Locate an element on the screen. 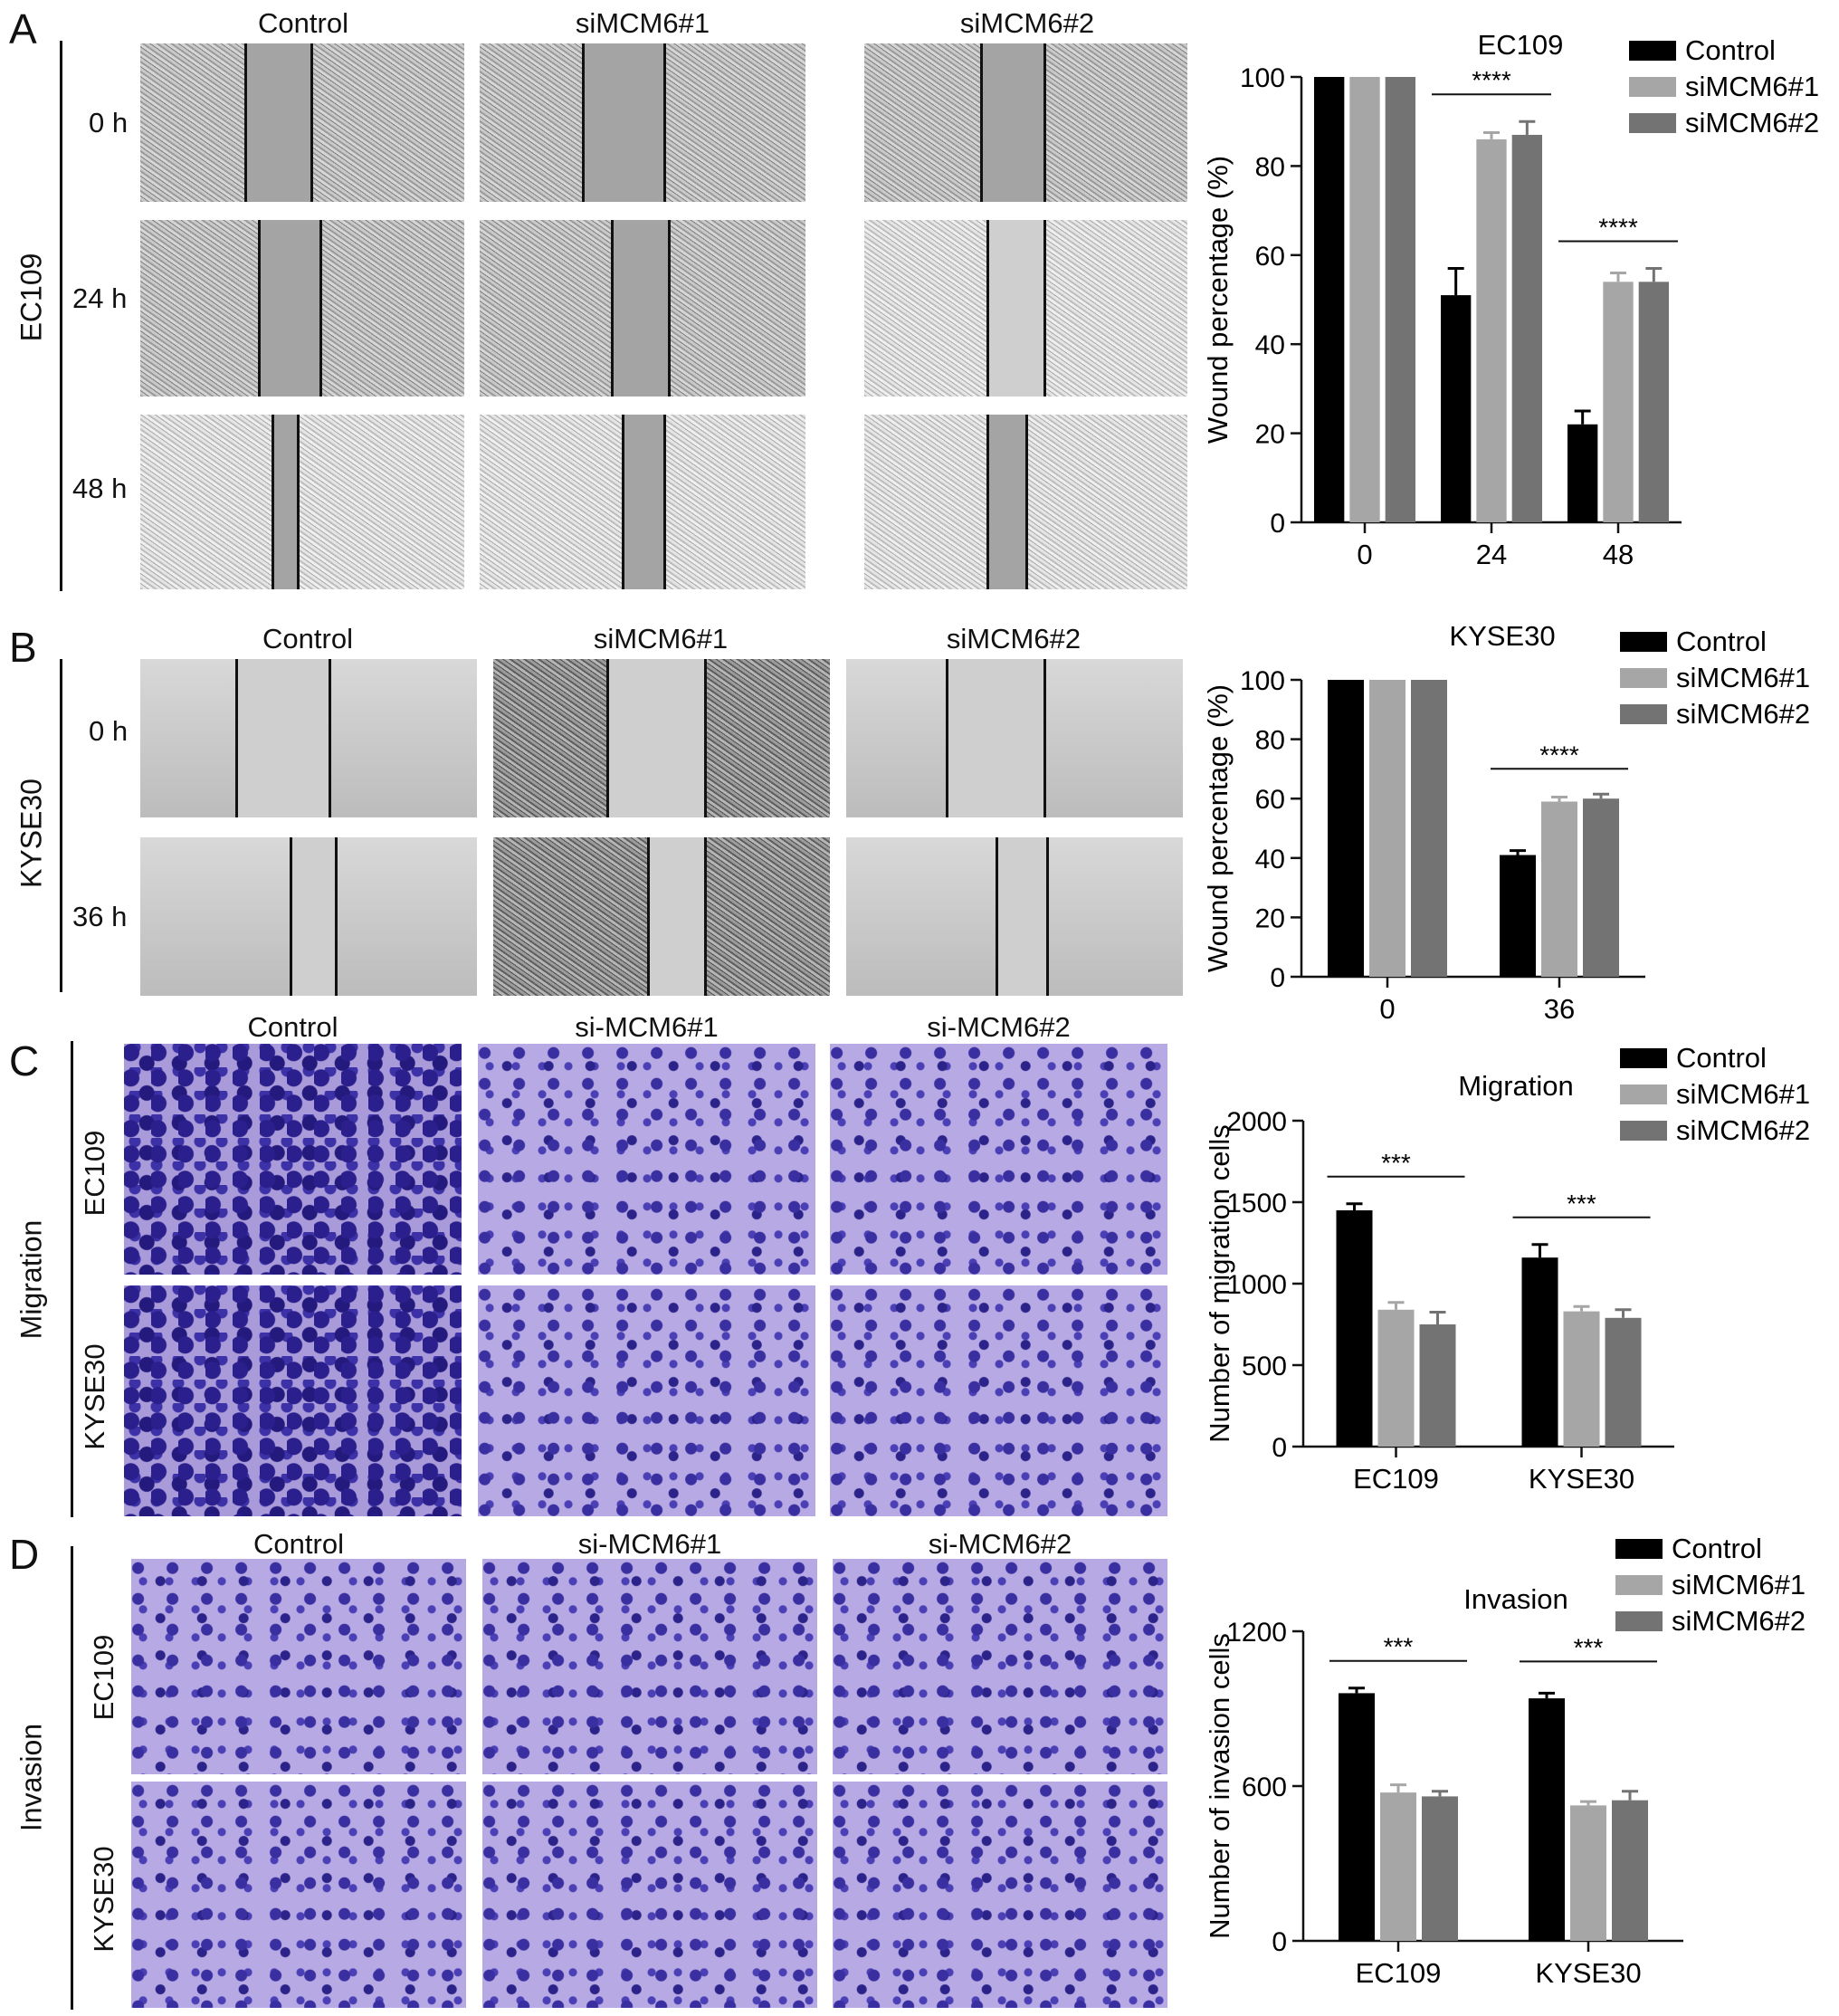 This screenshot has height=2016, width=1839. chart-title: Migration is located at coordinates (1516, 1086).